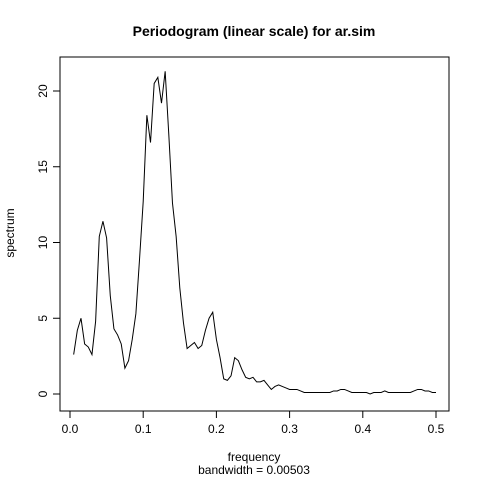 The image size is (480, 480). Describe the element at coordinates (254, 457) in the screenshot. I see `x-axis-label: frequency` at that location.